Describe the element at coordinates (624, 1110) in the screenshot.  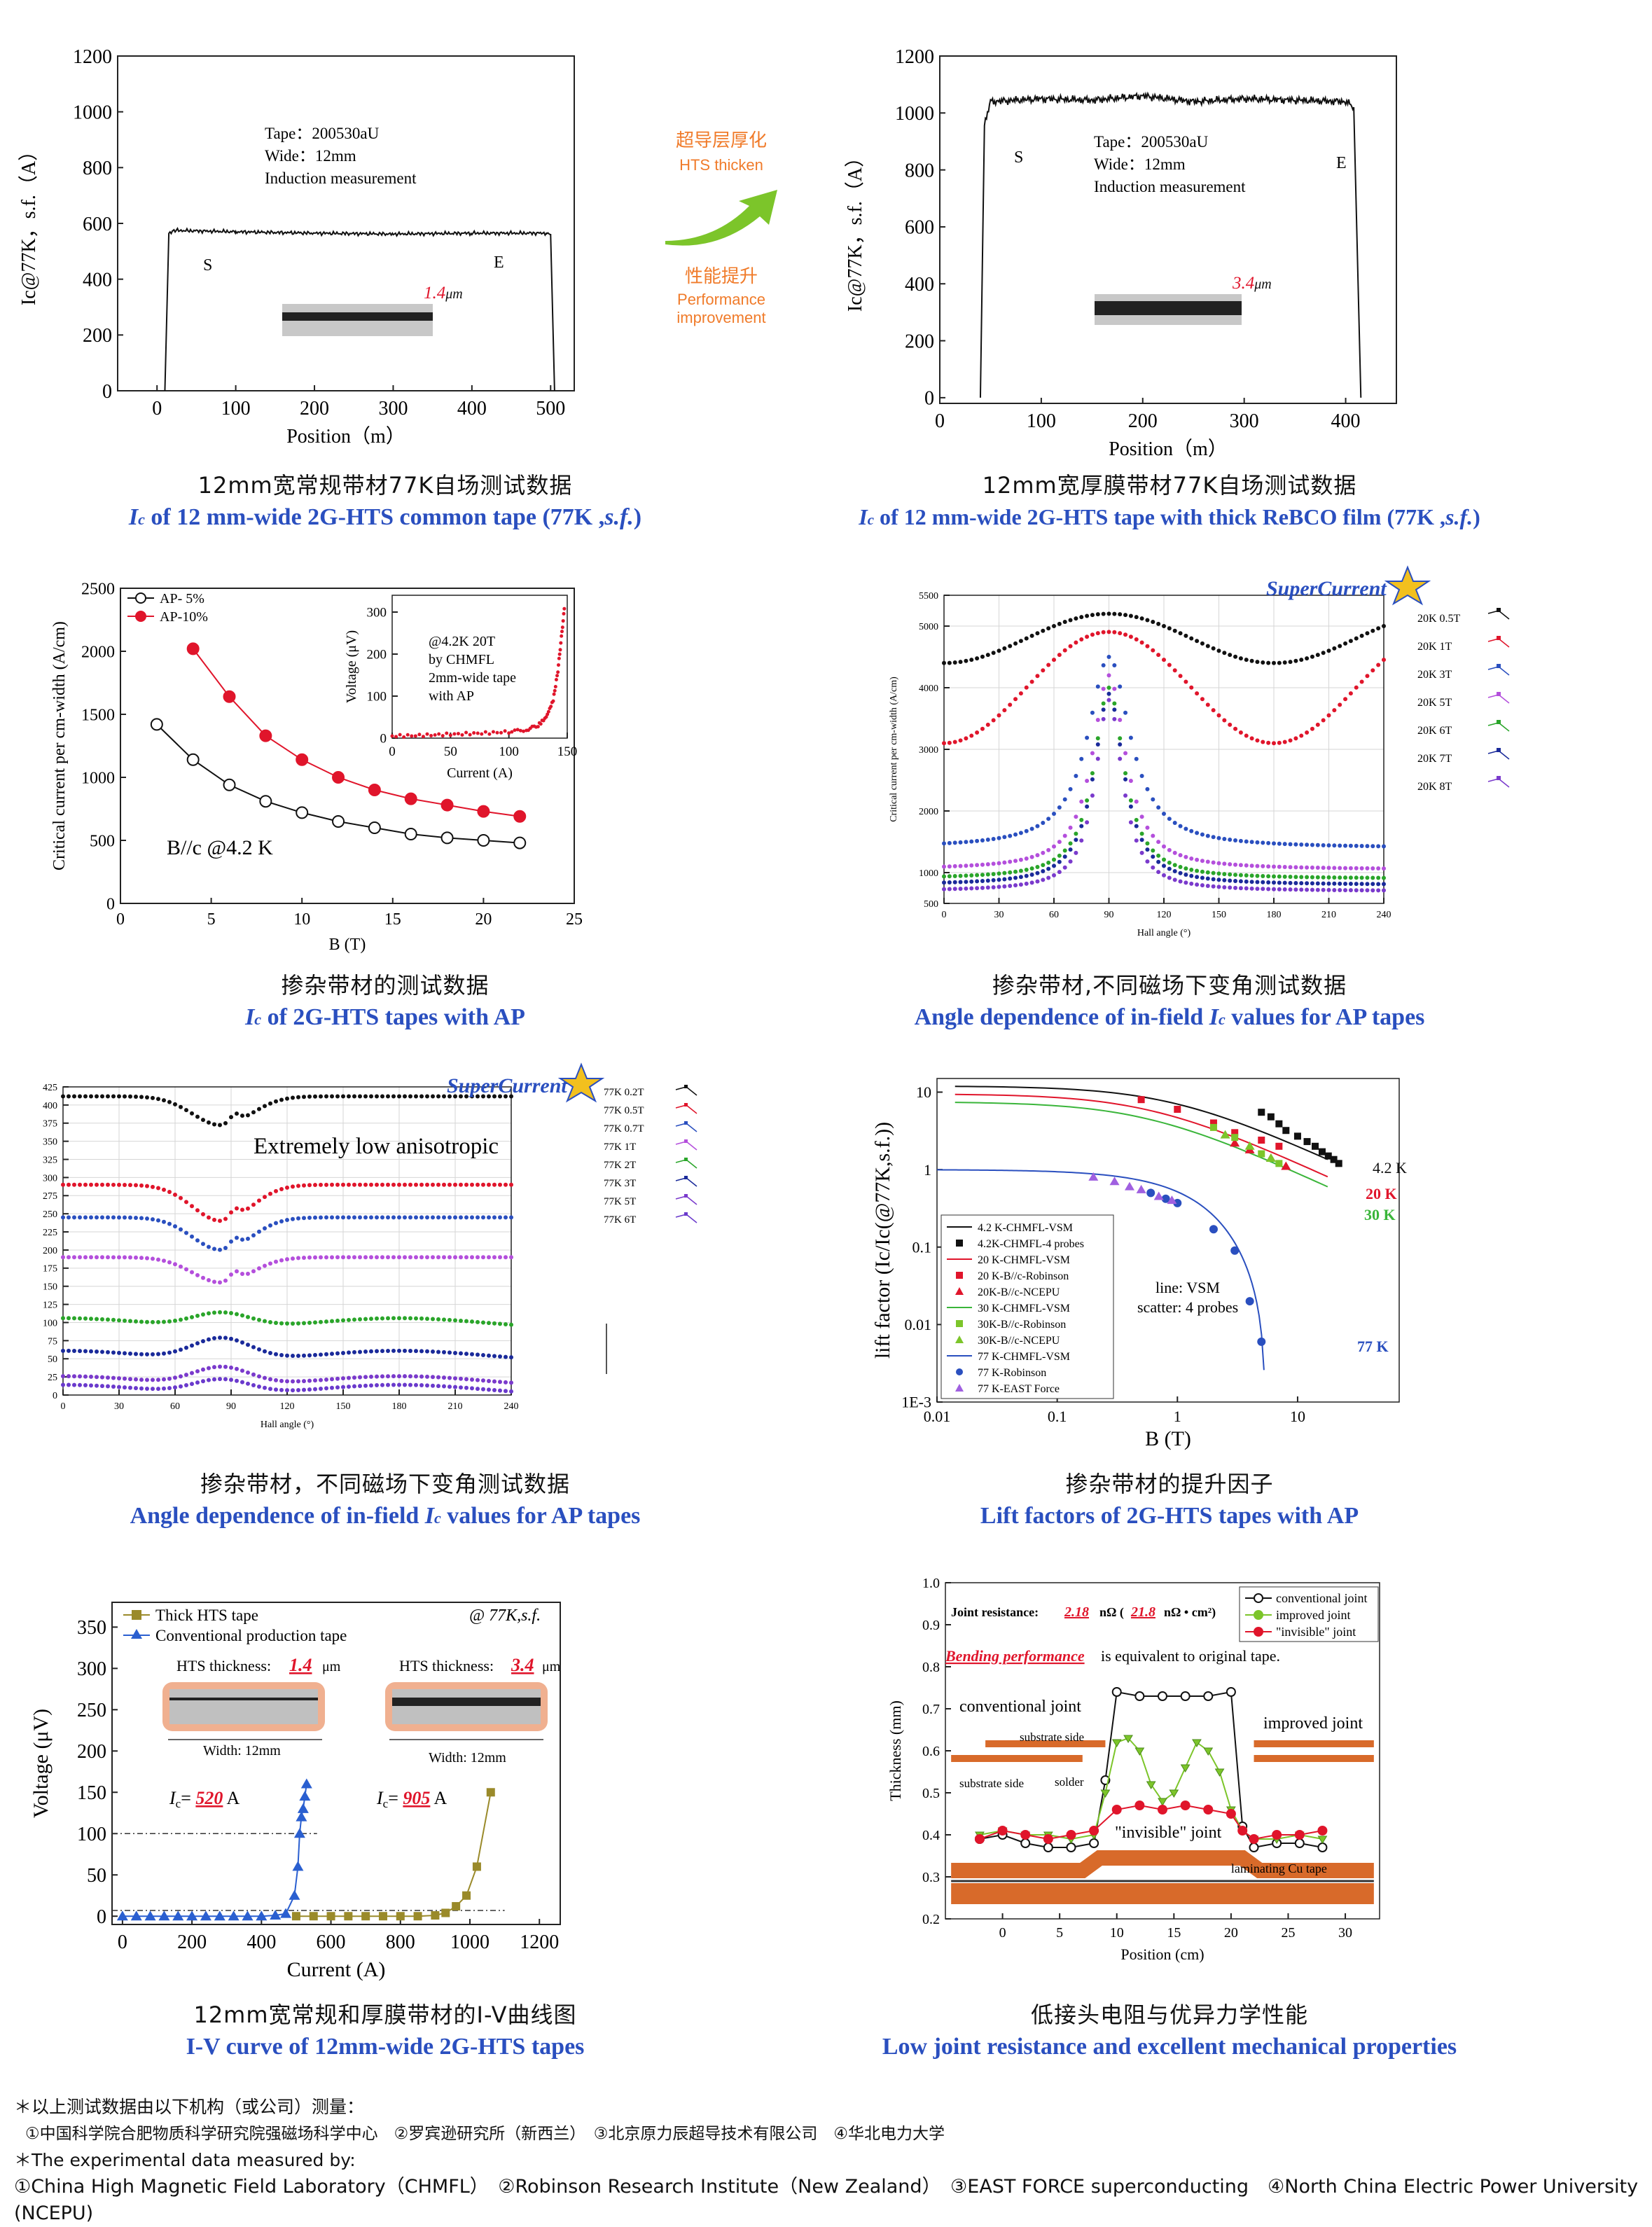
I see `angle-77k-legend-1: 77K 0.5T` at that location.